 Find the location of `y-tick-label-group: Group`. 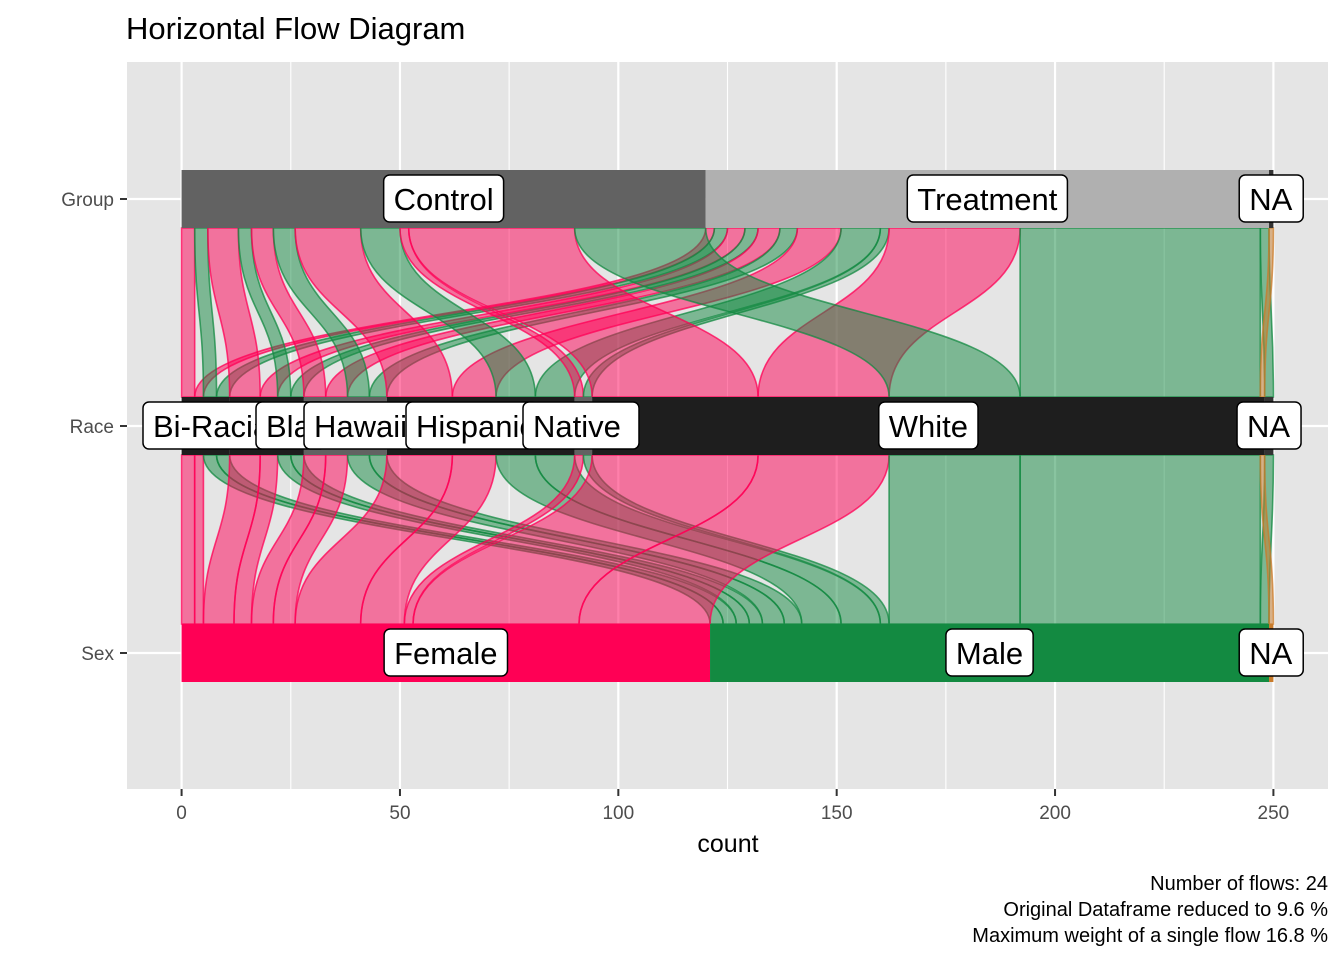

y-tick-label-group: Group is located at coordinates (87, 200).